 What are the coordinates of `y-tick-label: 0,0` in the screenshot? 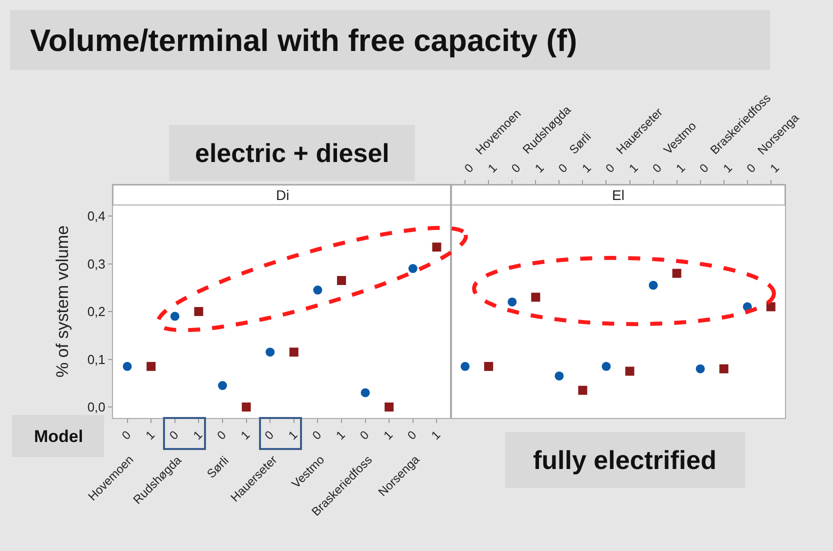 It's located at (96, 407).